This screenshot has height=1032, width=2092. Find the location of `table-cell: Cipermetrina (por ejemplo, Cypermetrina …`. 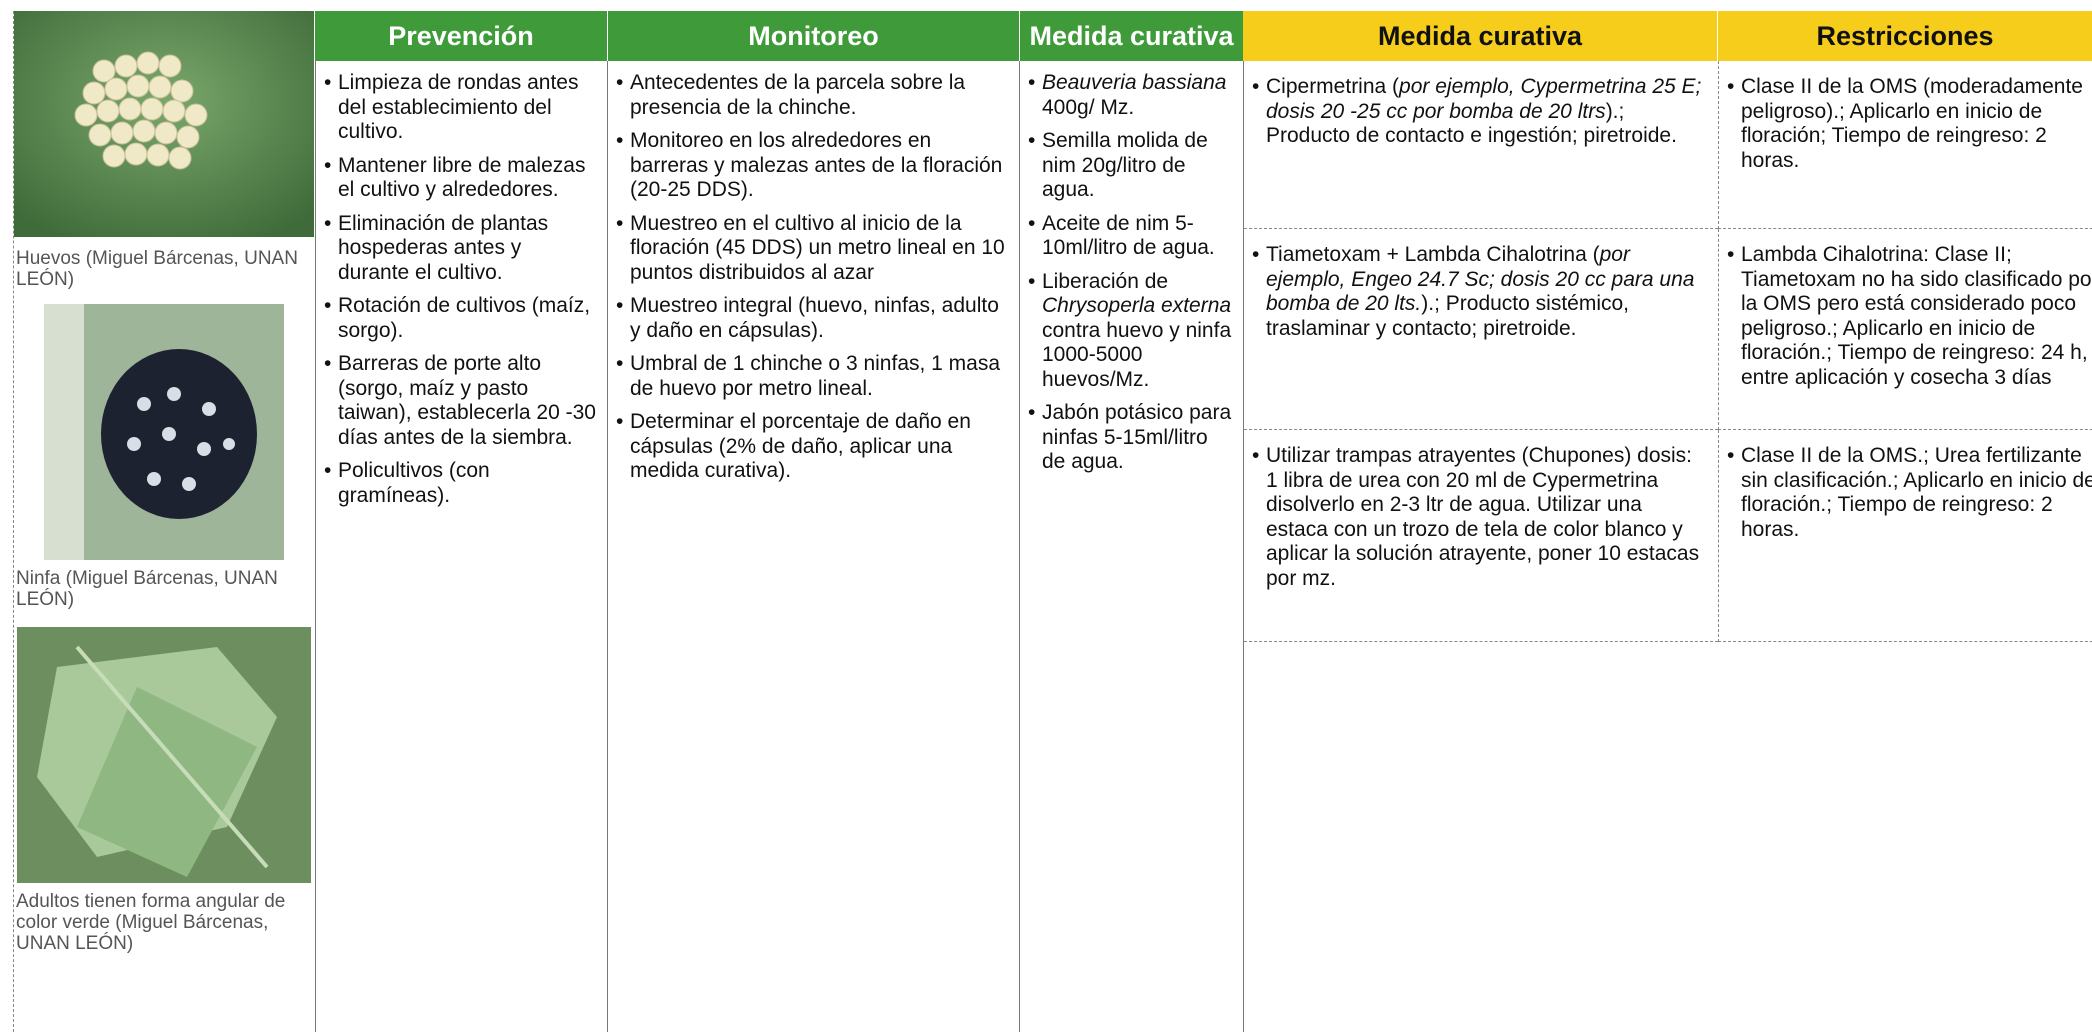

table-cell: Cipermetrina (por ejemplo, Cypermetrina … is located at coordinates (1481, 145).